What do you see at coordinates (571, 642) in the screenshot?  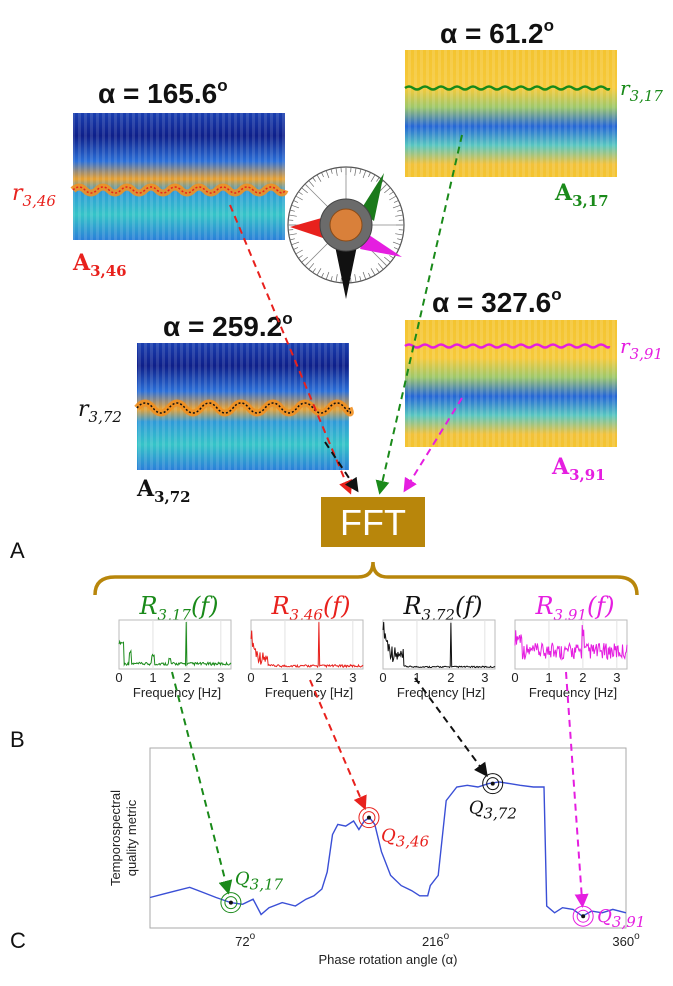 I see `spectrum-91-line` at bounding box center [571, 642].